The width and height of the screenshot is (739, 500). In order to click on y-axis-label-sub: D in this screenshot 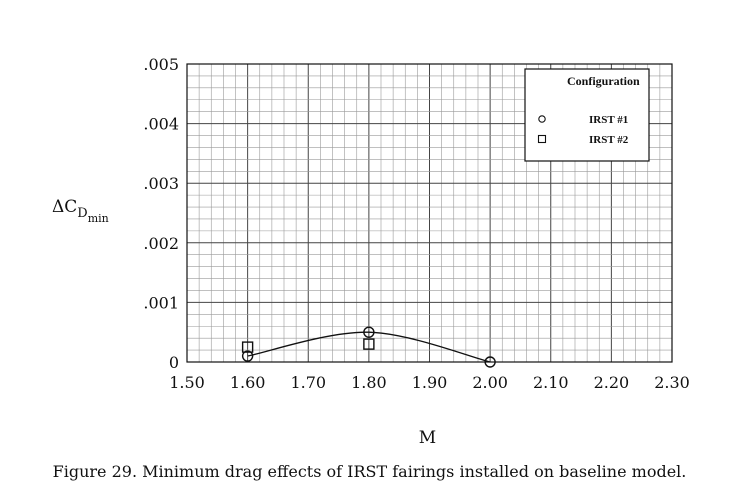, I will do `click(82, 213)`.